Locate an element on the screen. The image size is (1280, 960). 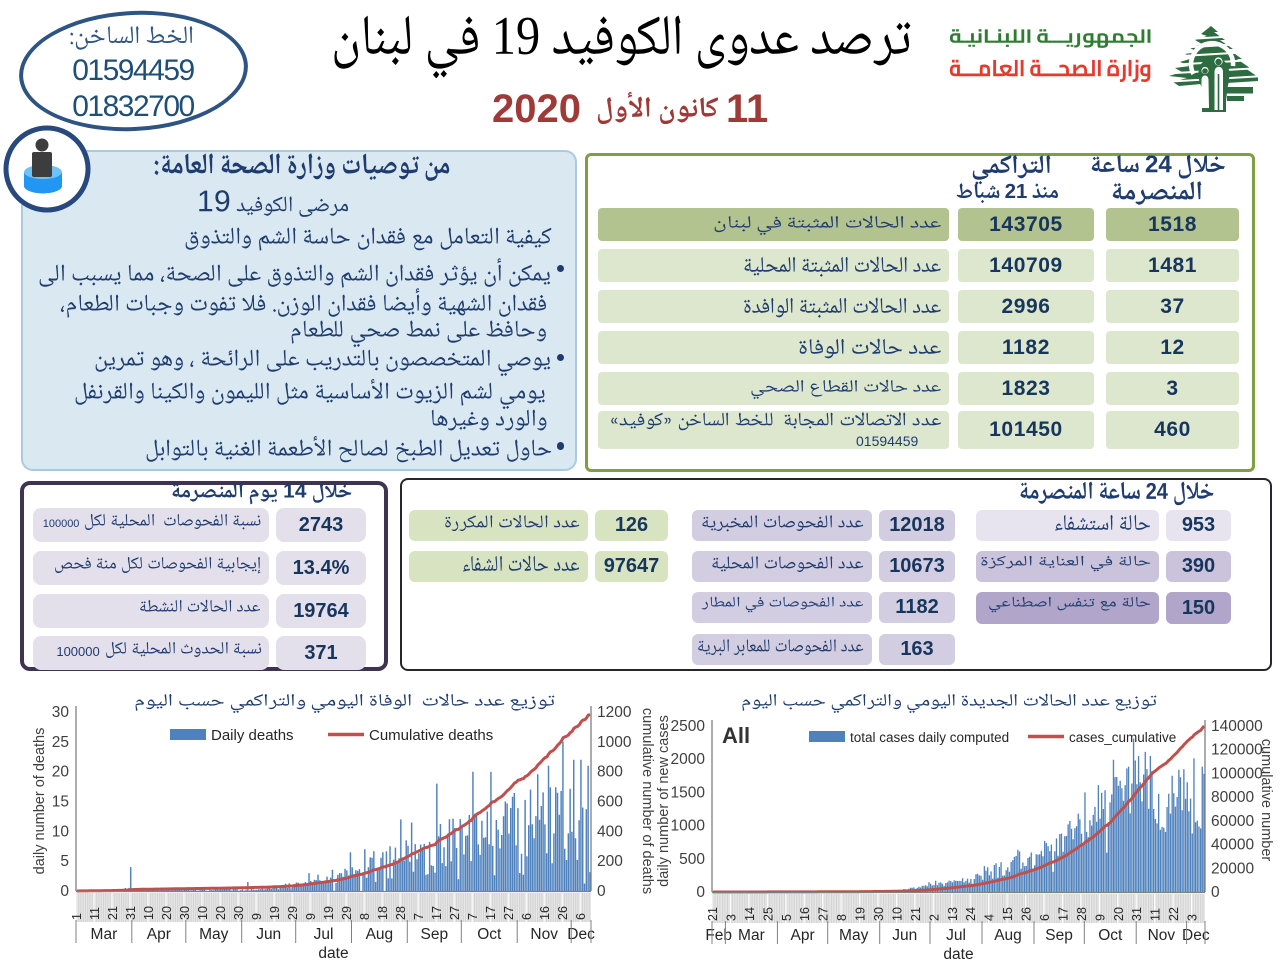
svg-text: cumulative number of deaths is located at coordinates (647, 801).